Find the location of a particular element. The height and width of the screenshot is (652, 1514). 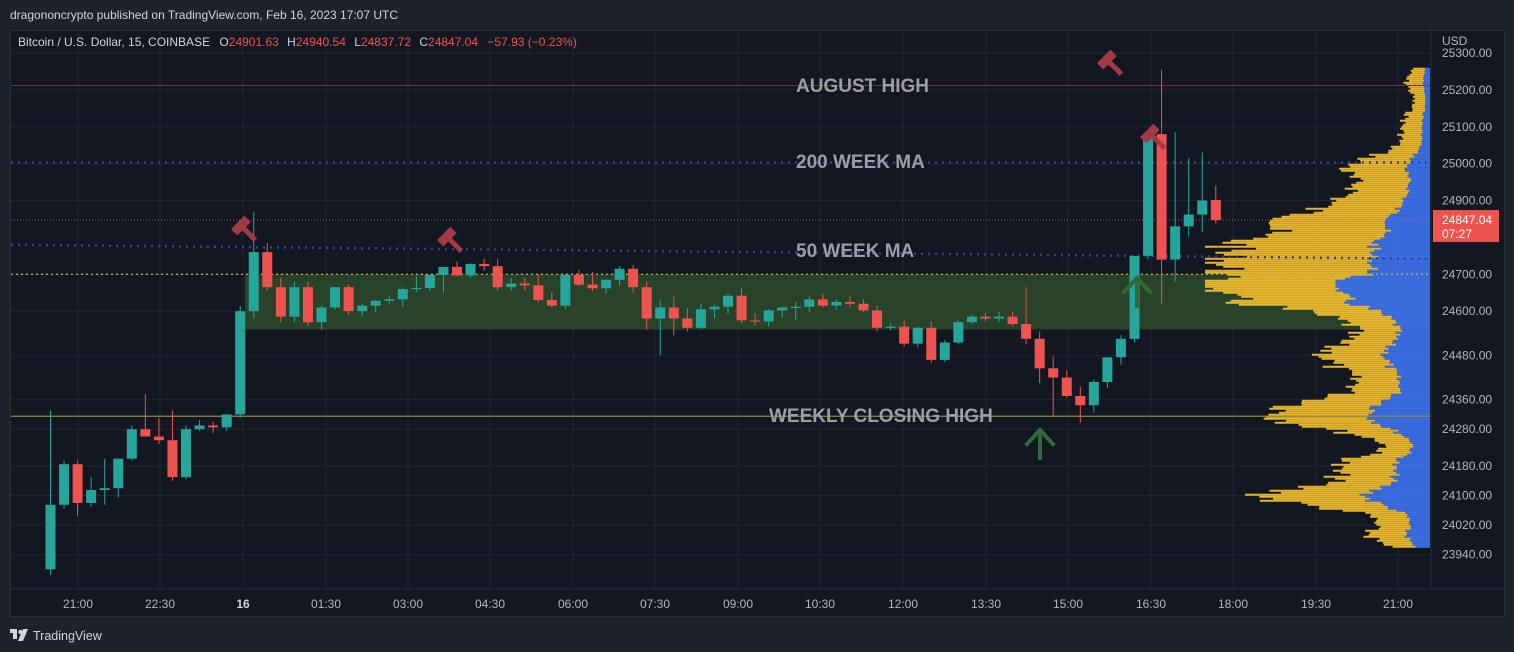

time-tick-label: 04:30 is located at coordinates (490, 604).